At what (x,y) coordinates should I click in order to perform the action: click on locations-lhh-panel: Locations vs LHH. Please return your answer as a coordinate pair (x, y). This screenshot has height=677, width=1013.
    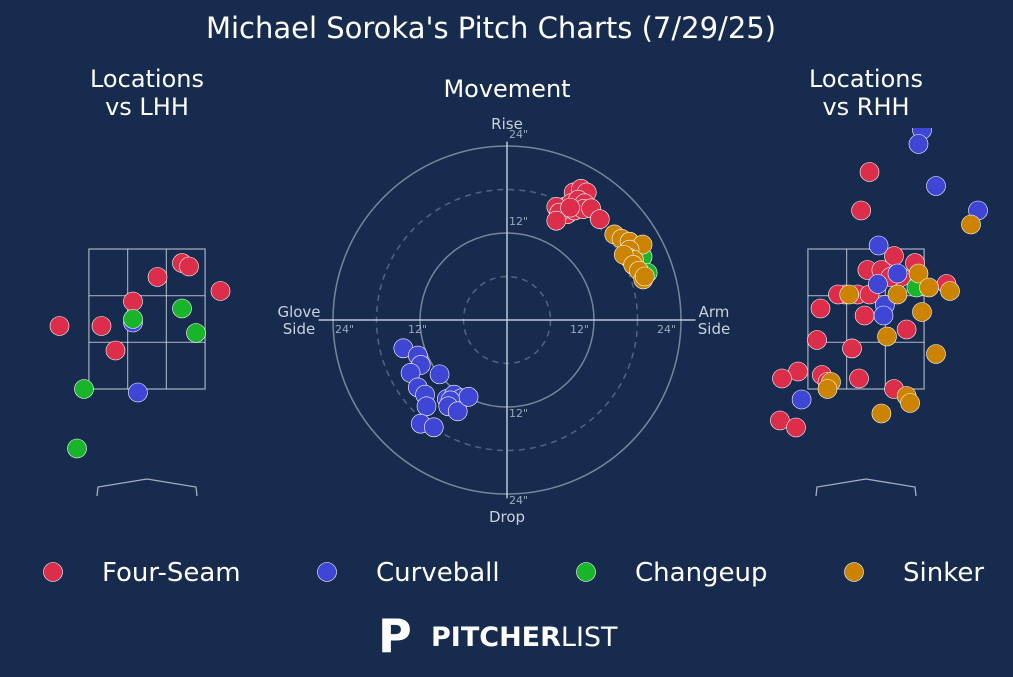
    Looking at the image, I should click on (140, 281).